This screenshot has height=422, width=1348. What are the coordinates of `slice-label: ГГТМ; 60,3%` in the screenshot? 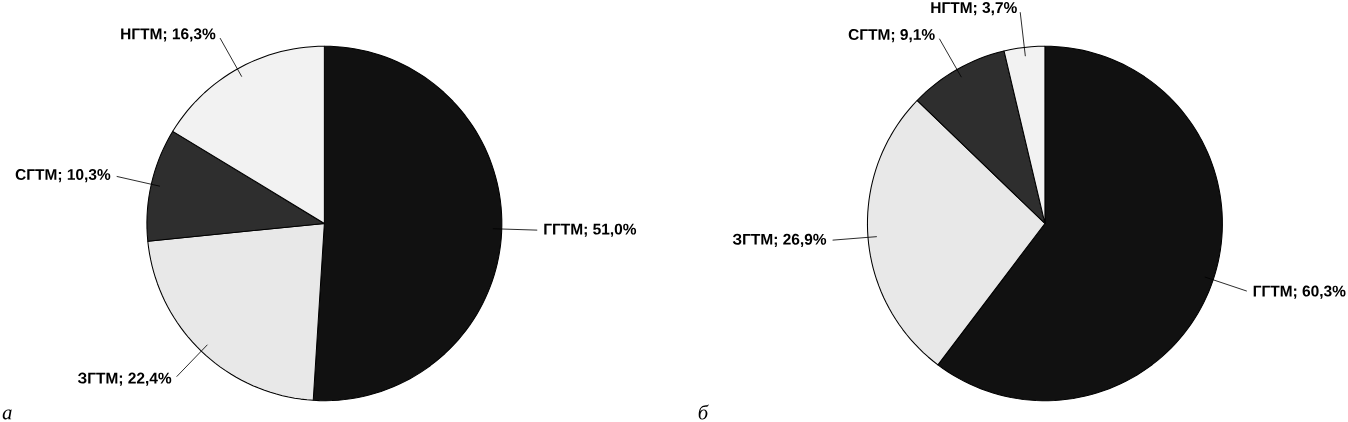 It's located at (1299, 292).